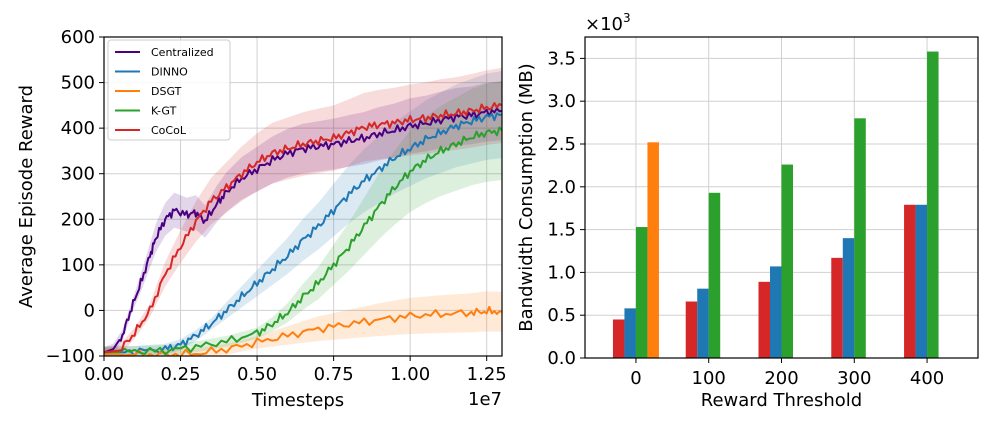  What do you see at coordinates (410, 374) in the screenshot?
I see `x-tick-label: 1.00` at bounding box center [410, 374].